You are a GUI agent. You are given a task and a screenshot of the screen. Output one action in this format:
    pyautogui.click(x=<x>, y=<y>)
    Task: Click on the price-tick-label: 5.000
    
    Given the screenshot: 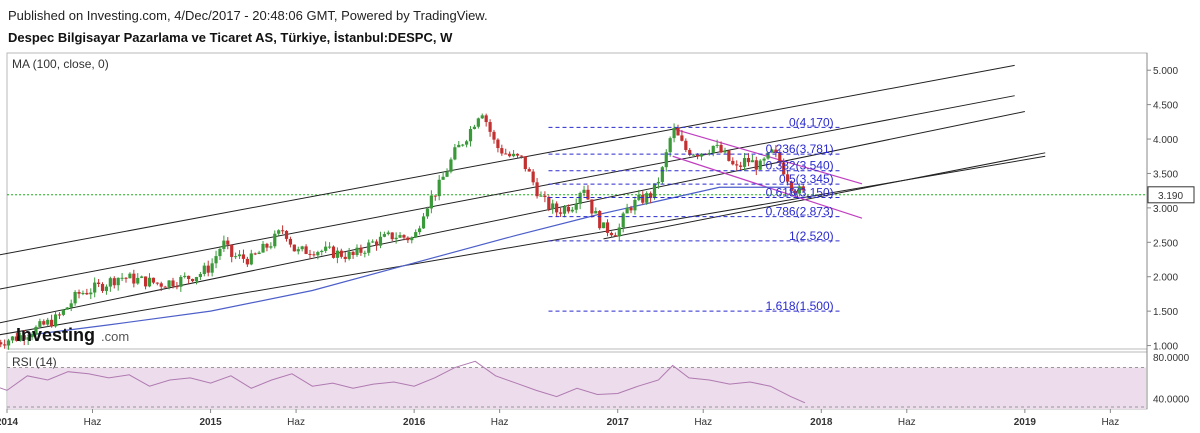 What is the action you would take?
    pyautogui.click(x=1165, y=71)
    